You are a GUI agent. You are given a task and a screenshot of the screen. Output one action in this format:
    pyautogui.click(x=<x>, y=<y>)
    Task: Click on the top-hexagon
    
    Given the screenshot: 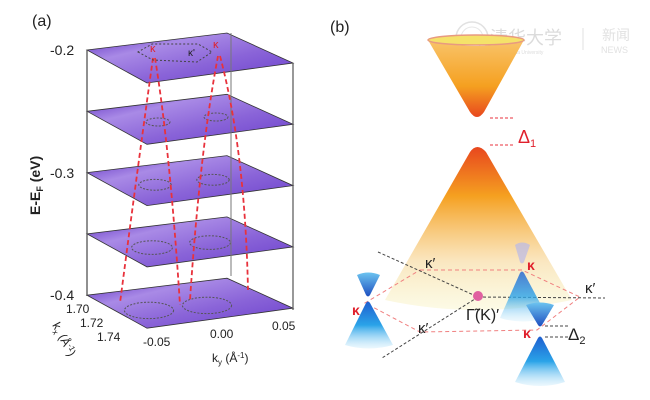 What is the action you would take?
    pyautogui.click(x=174, y=53)
    